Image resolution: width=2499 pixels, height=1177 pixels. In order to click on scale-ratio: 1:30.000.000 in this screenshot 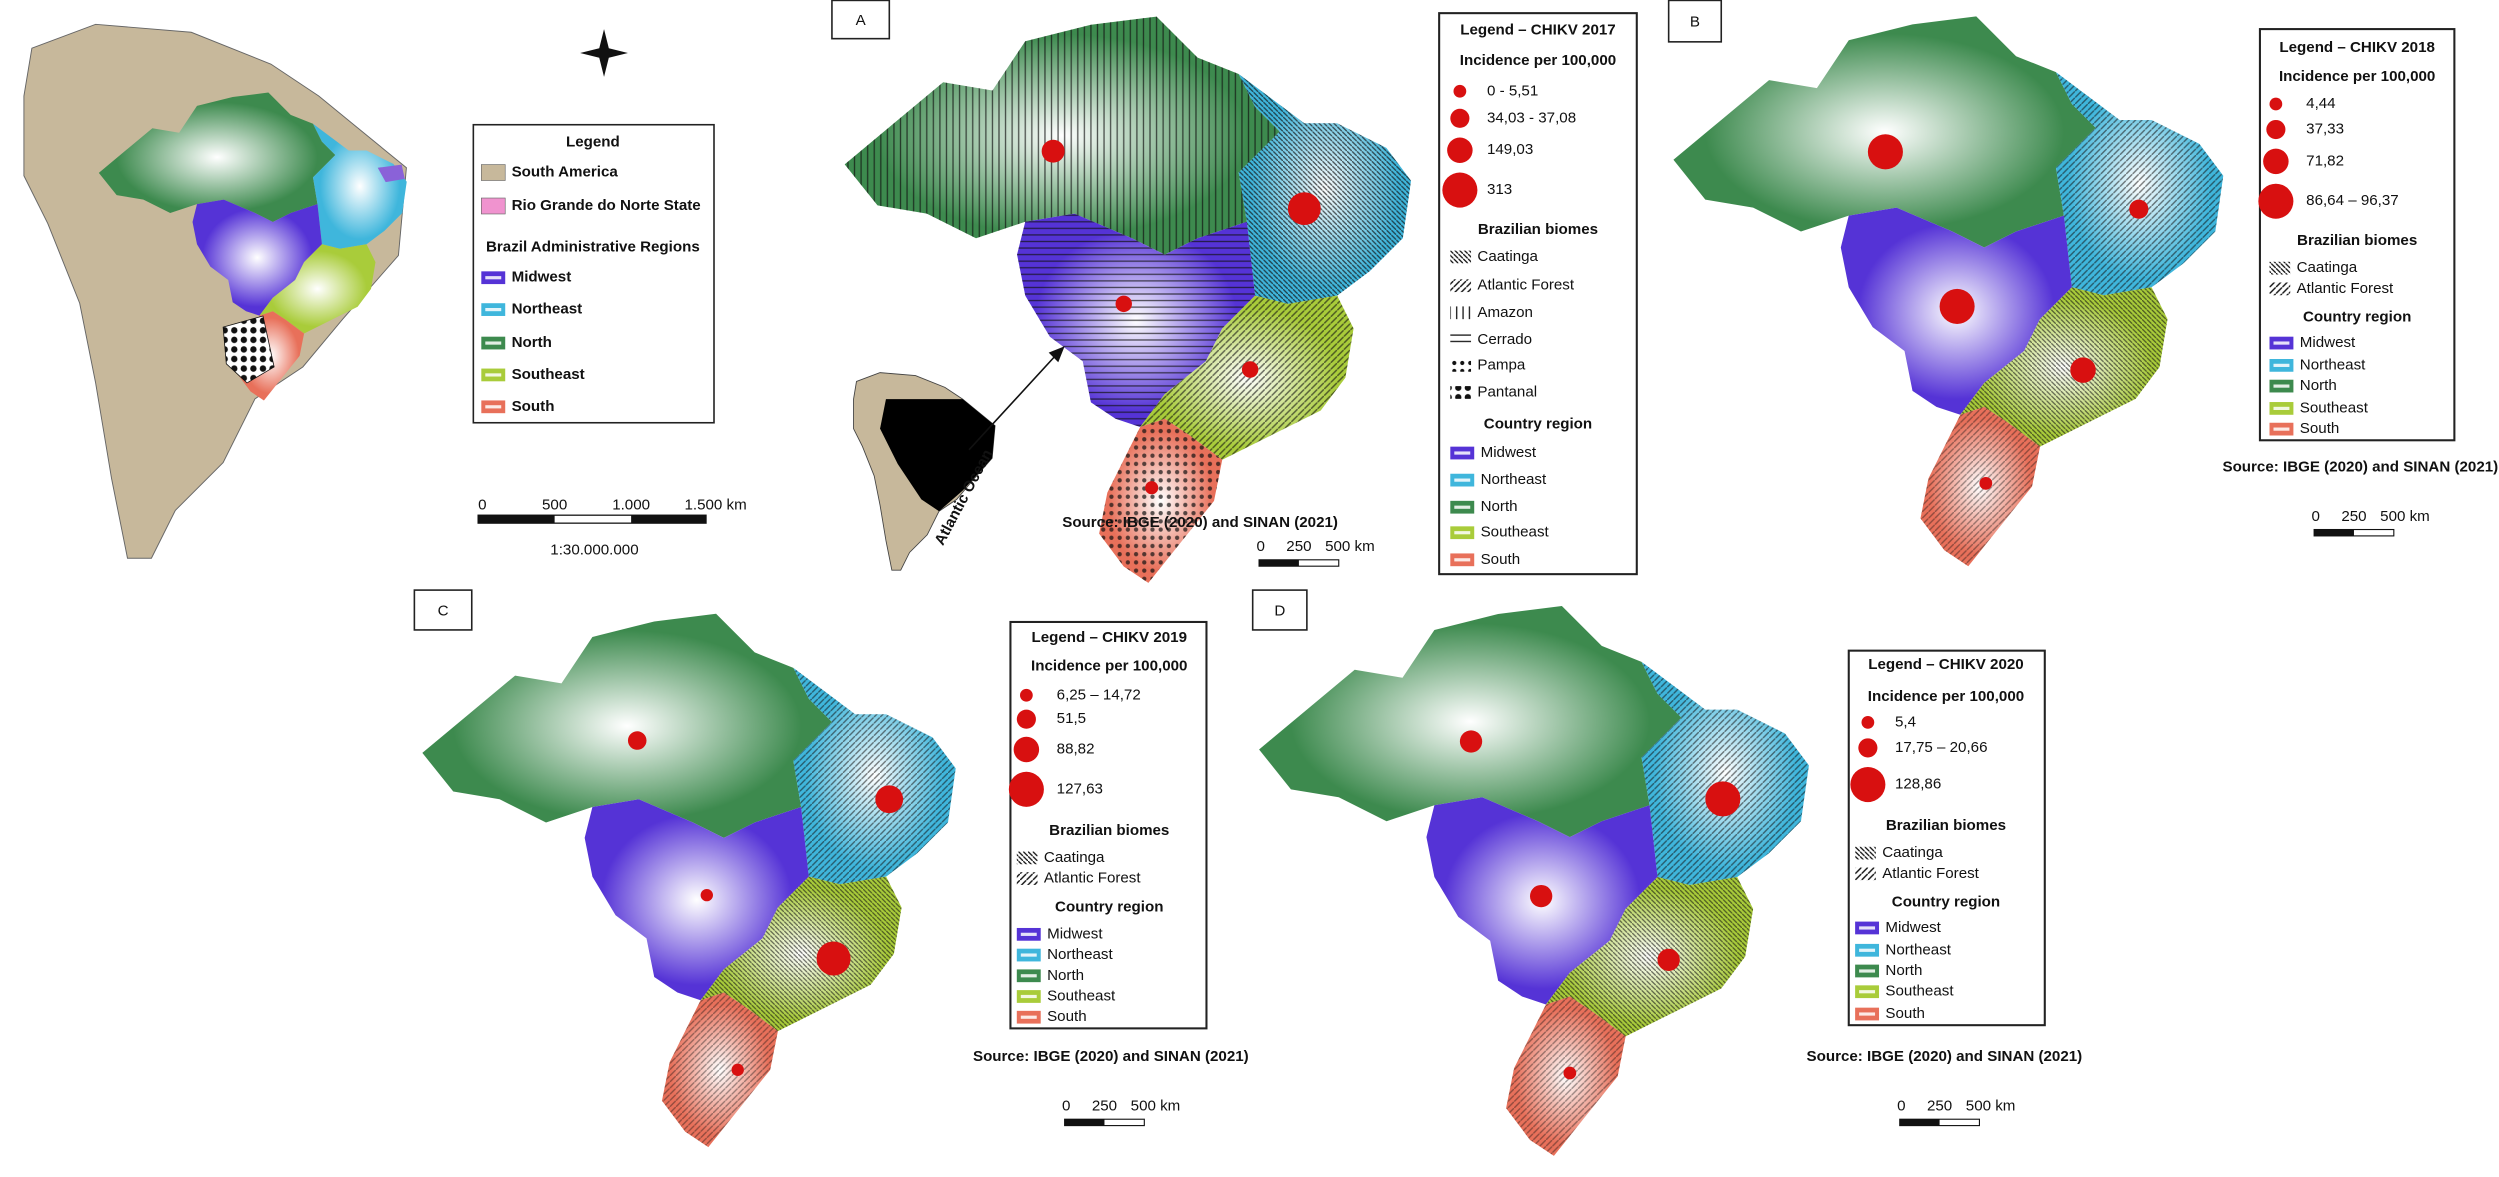, I will do `click(594, 549)`.